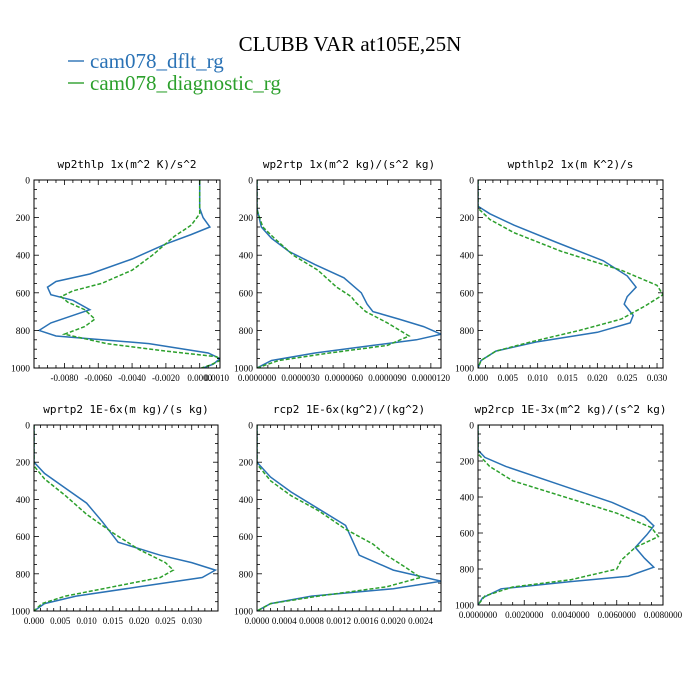  What do you see at coordinates (300, 378) in the screenshot?
I see `x-tick-label: 0.0000030` at bounding box center [300, 378].